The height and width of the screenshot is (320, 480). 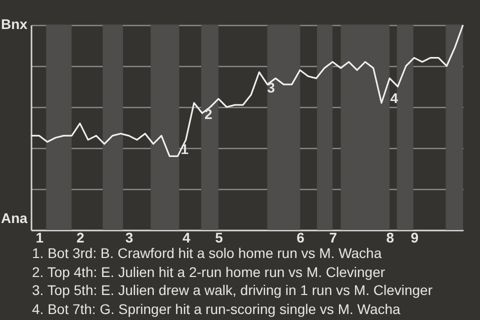 I want to click on x-tick-label: 2, so click(x=80, y=238).